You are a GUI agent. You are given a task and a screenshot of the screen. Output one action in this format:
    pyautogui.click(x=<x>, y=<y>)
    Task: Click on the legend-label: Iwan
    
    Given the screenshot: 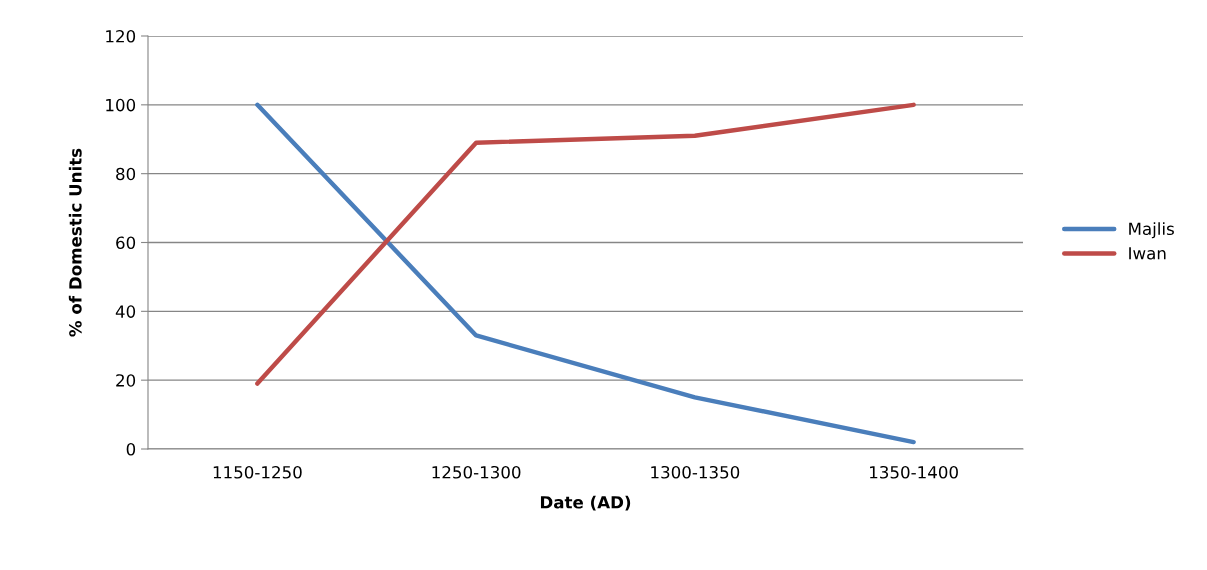 What is the action you would take?
    pyautogui.click(x=1147, y=253)
    